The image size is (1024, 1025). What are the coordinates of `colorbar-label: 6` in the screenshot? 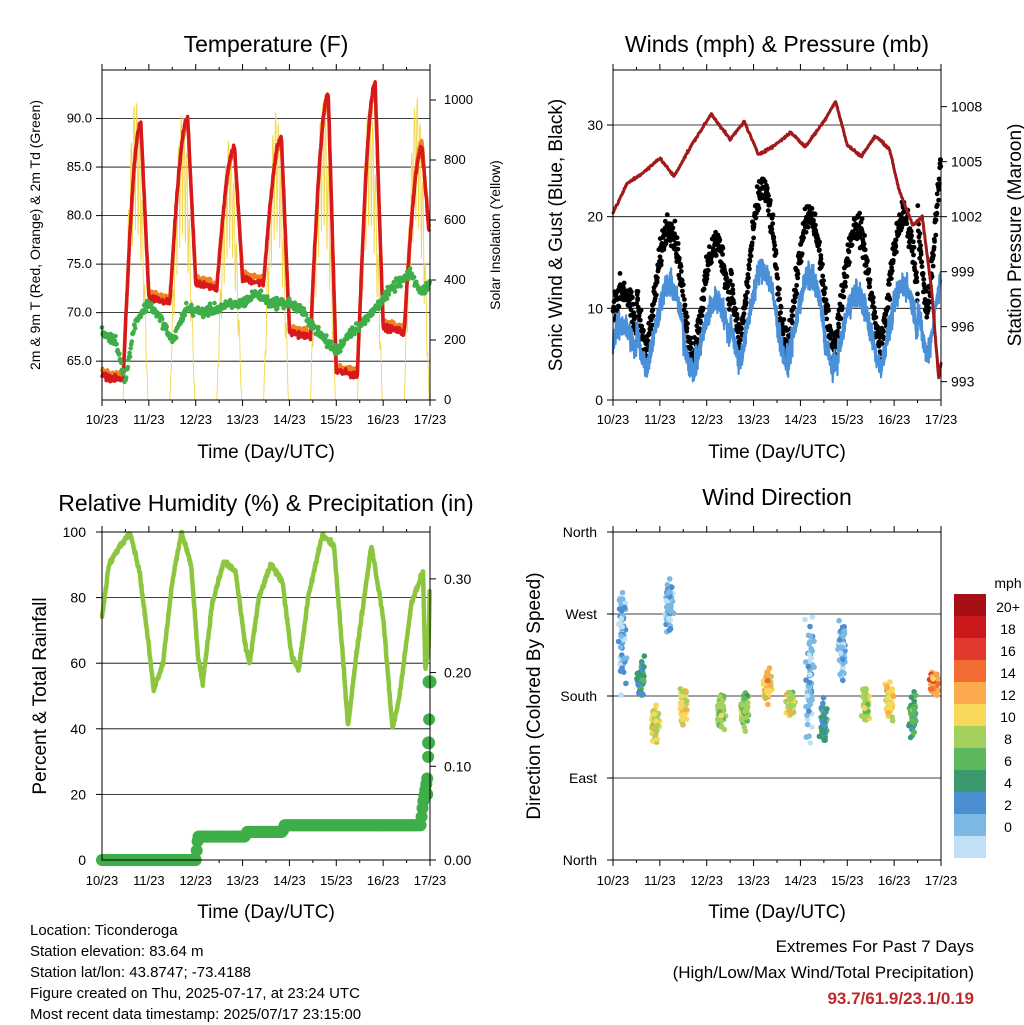 It's located at (1008, 761).